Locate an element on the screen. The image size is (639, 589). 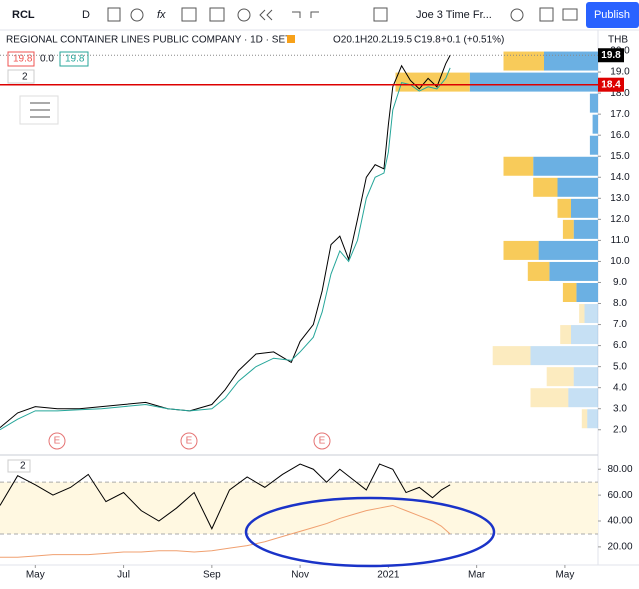
y-tick-label: 9.0 is located at coordinates (620, 282).